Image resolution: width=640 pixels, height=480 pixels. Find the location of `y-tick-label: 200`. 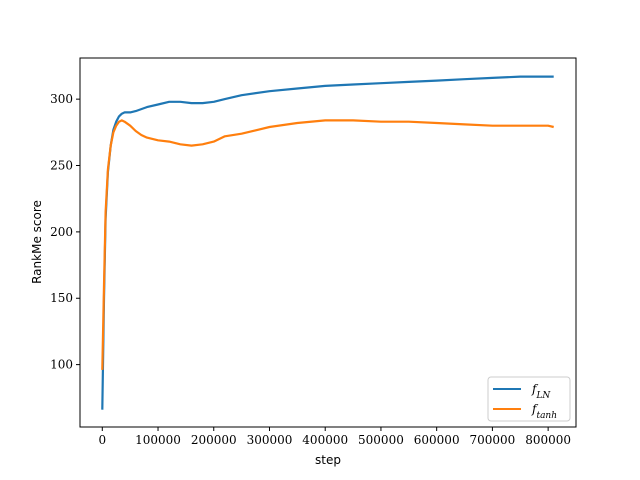

y-tick-label: 200 is located at coordinates (61, 232).